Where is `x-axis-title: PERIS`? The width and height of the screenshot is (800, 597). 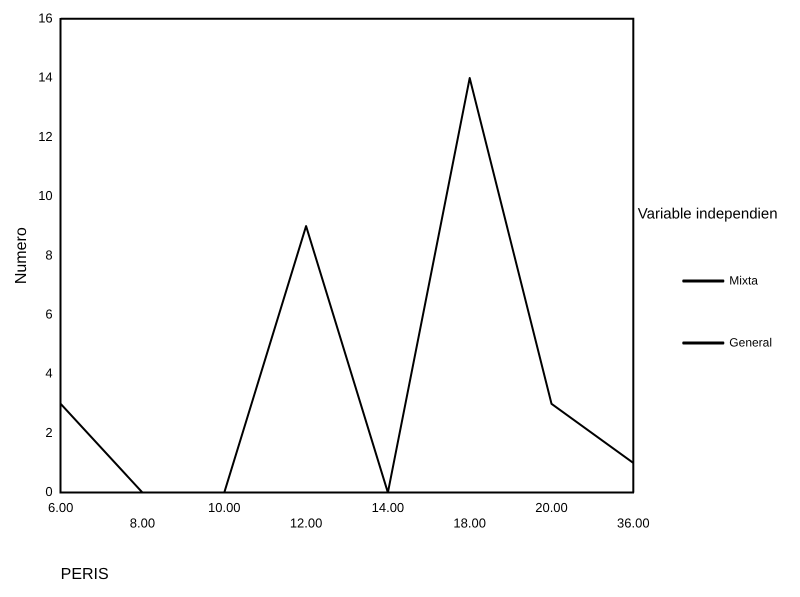 x-axis-title: PERIS is located at coordinates (84, 574).